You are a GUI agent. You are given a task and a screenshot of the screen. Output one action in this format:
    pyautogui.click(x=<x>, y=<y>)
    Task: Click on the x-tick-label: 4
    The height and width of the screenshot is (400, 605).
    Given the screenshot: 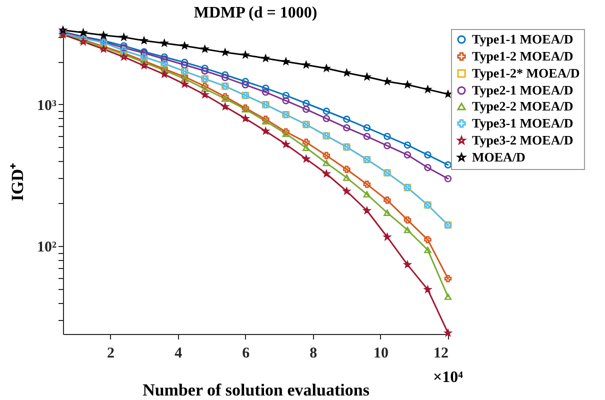 What is the action you would take?
    pyautogui.click(x=178, y=354)
    